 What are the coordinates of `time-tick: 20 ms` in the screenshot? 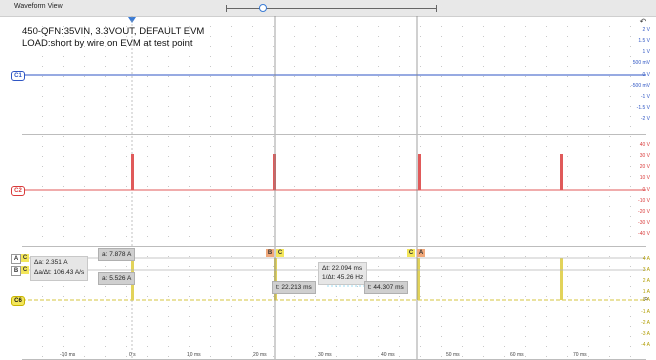 It's located at (260, 355).